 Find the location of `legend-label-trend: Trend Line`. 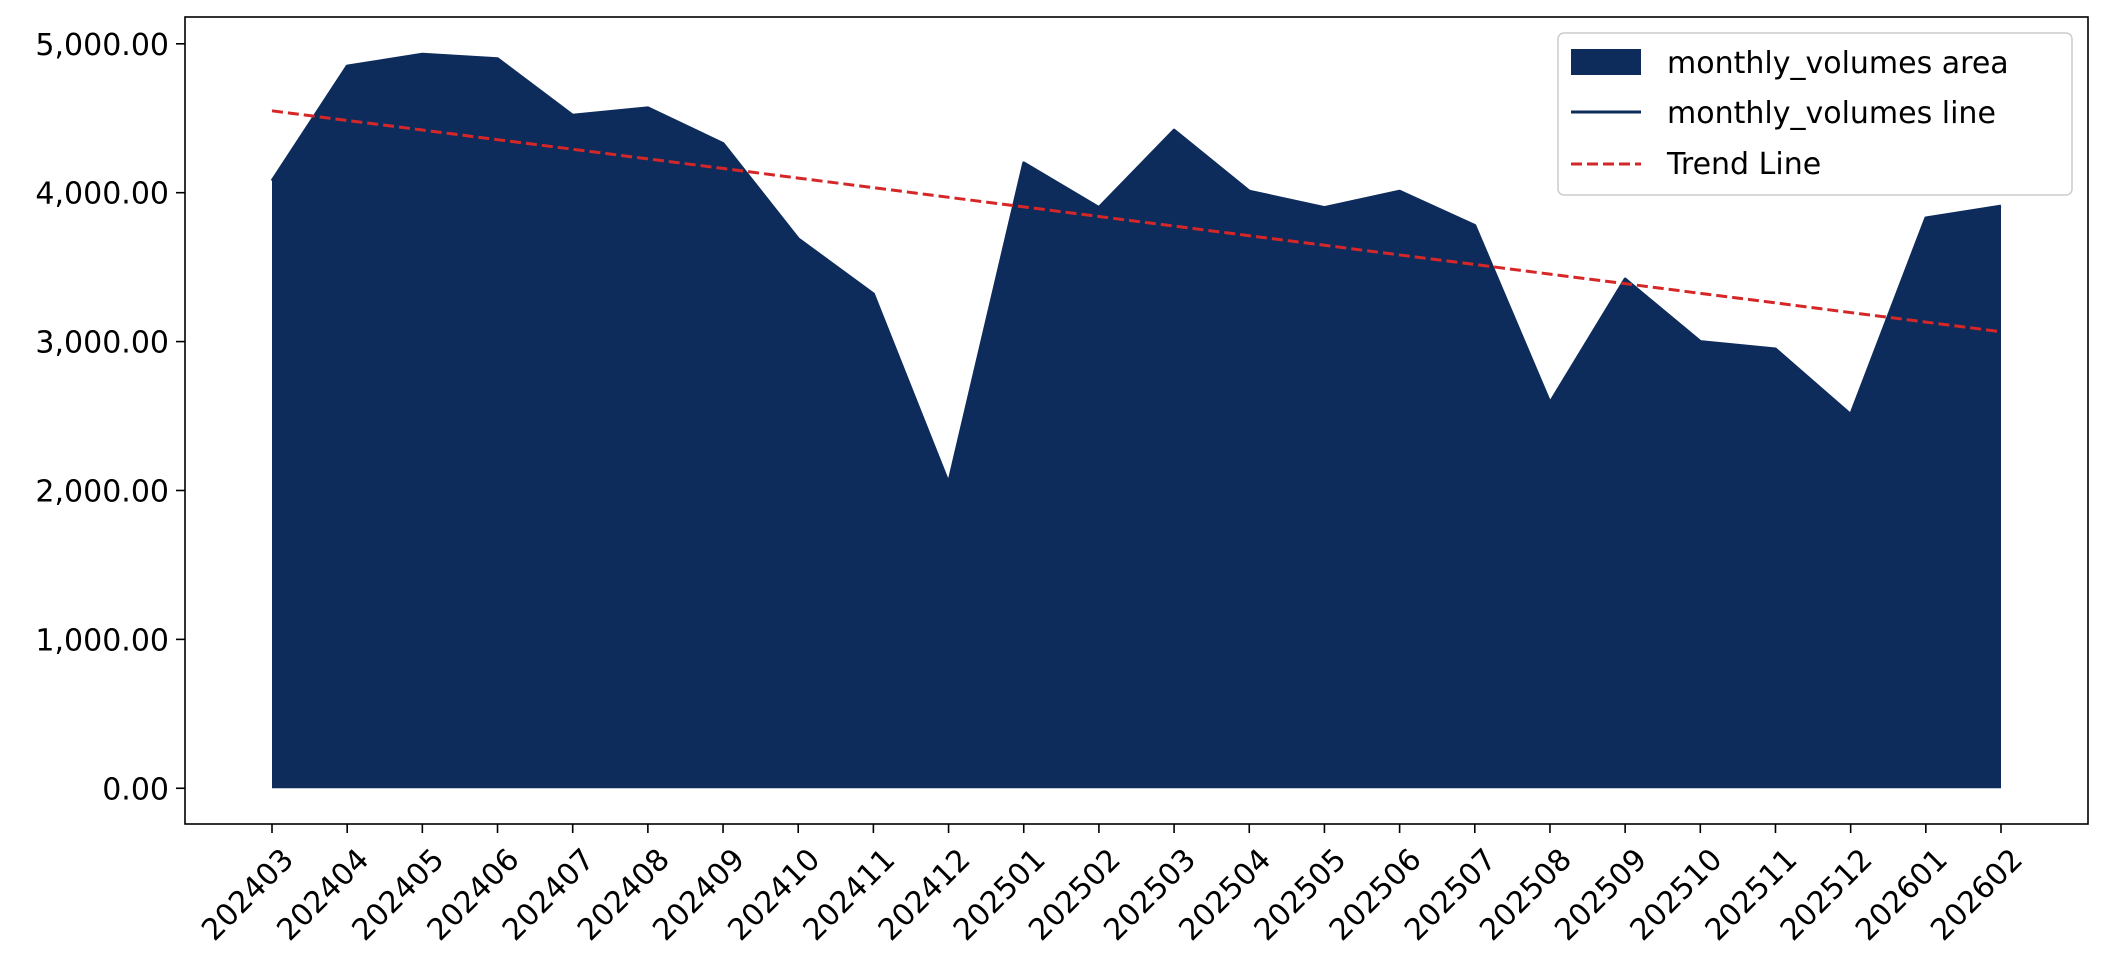

legend-label-trend: Trend Line is located at coordinates (1743, 164).